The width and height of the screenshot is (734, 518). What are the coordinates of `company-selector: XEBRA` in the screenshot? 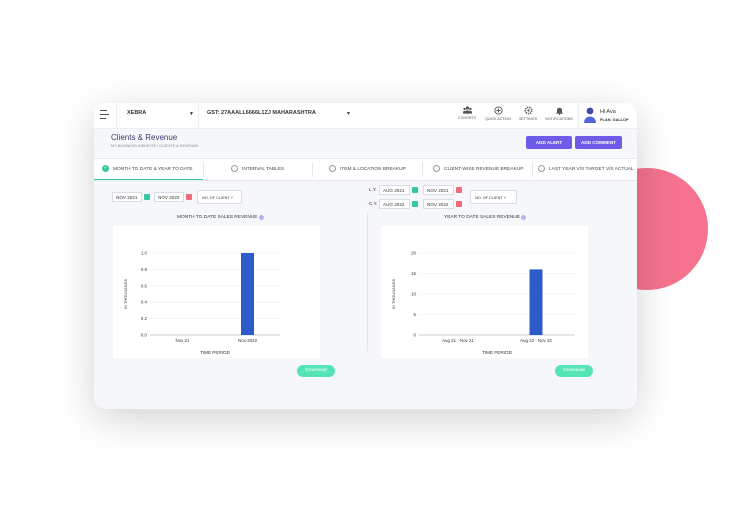 It's located at (137, 113).